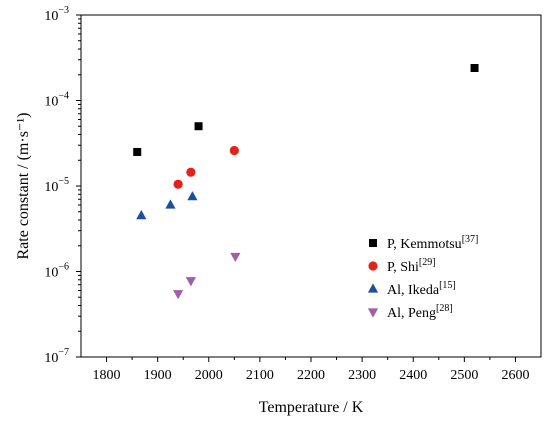  What do you see at coordinates (411, 266) in the screenshot?
I see `legend-label: P, Shi[29]` at bounding box center [411, 266].